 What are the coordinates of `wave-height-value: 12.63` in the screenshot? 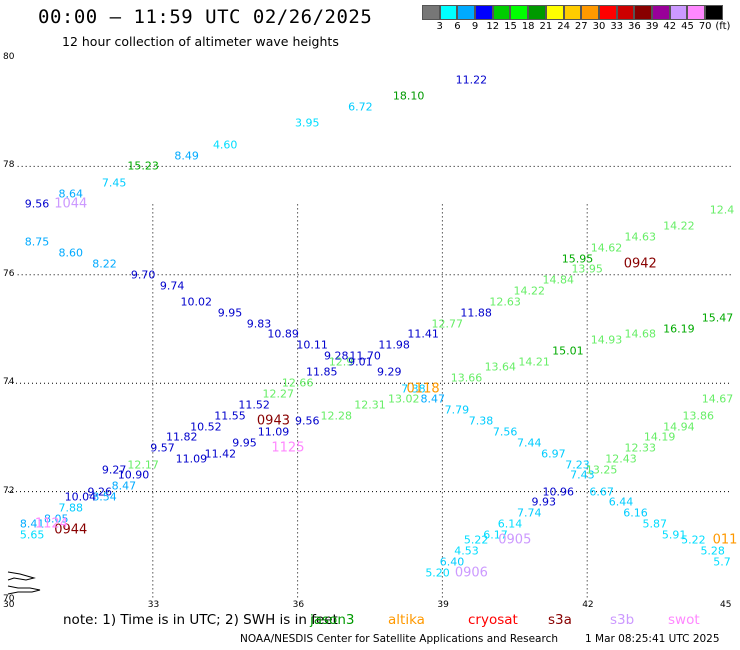 It's located at (505, 302).